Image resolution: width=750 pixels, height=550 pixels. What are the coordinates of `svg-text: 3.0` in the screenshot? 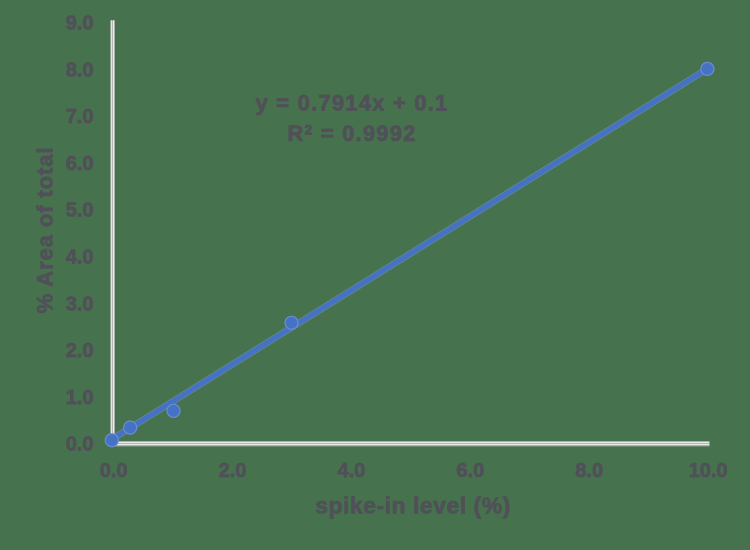 It's located at (80, 304).